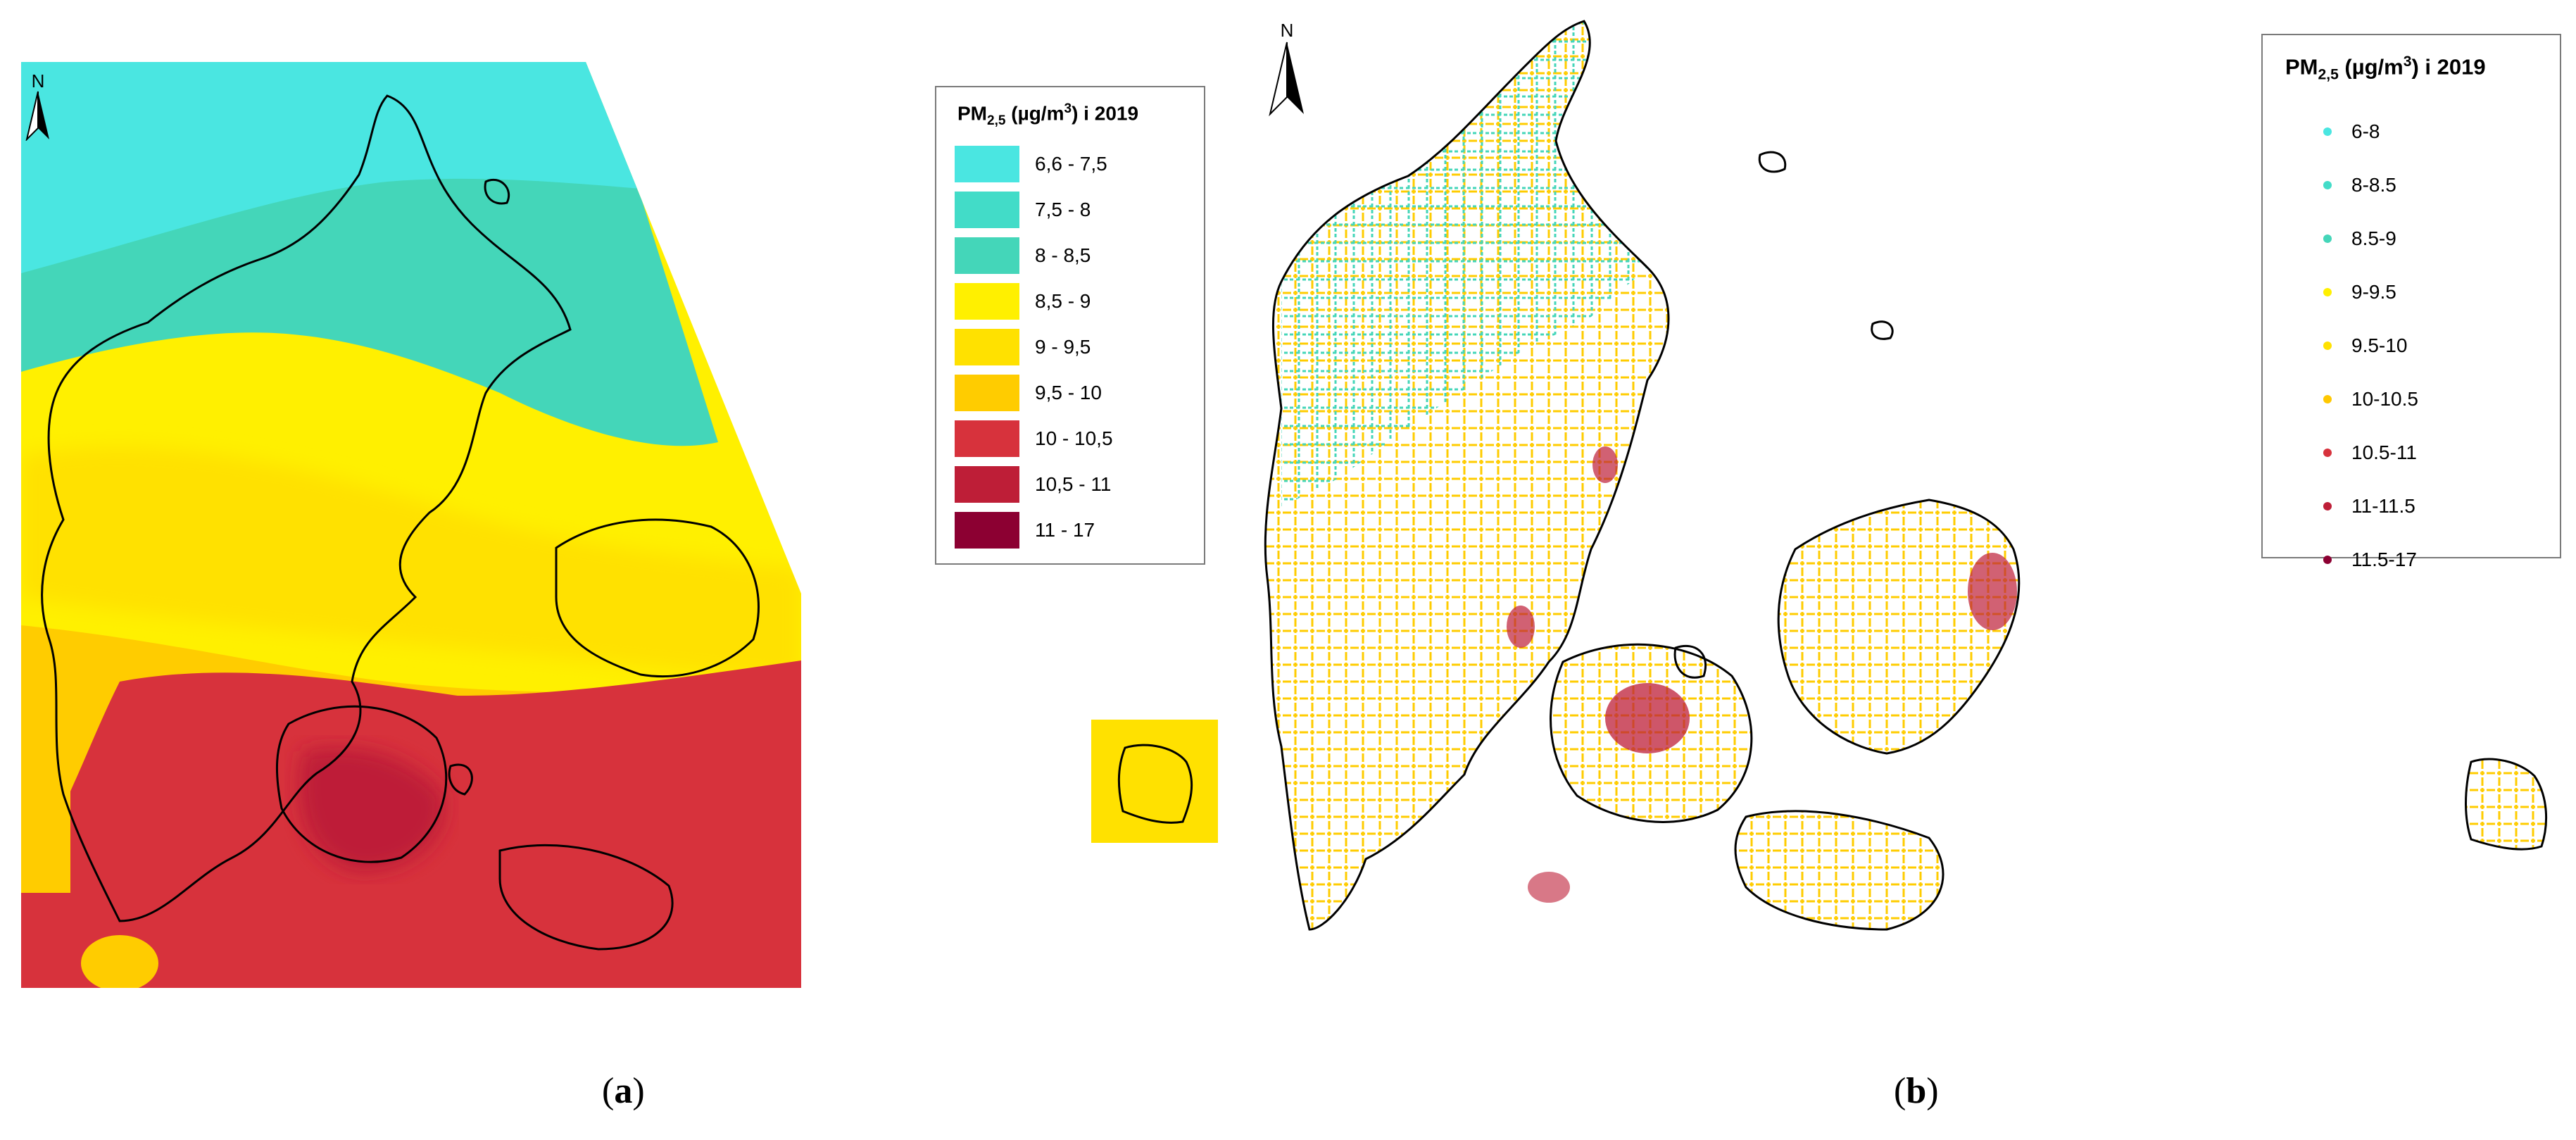  What do you see at coordinates (1917, 1091) in the screenshot?
I see `caption-b: (b)` at bounding box center [1917, 1091].